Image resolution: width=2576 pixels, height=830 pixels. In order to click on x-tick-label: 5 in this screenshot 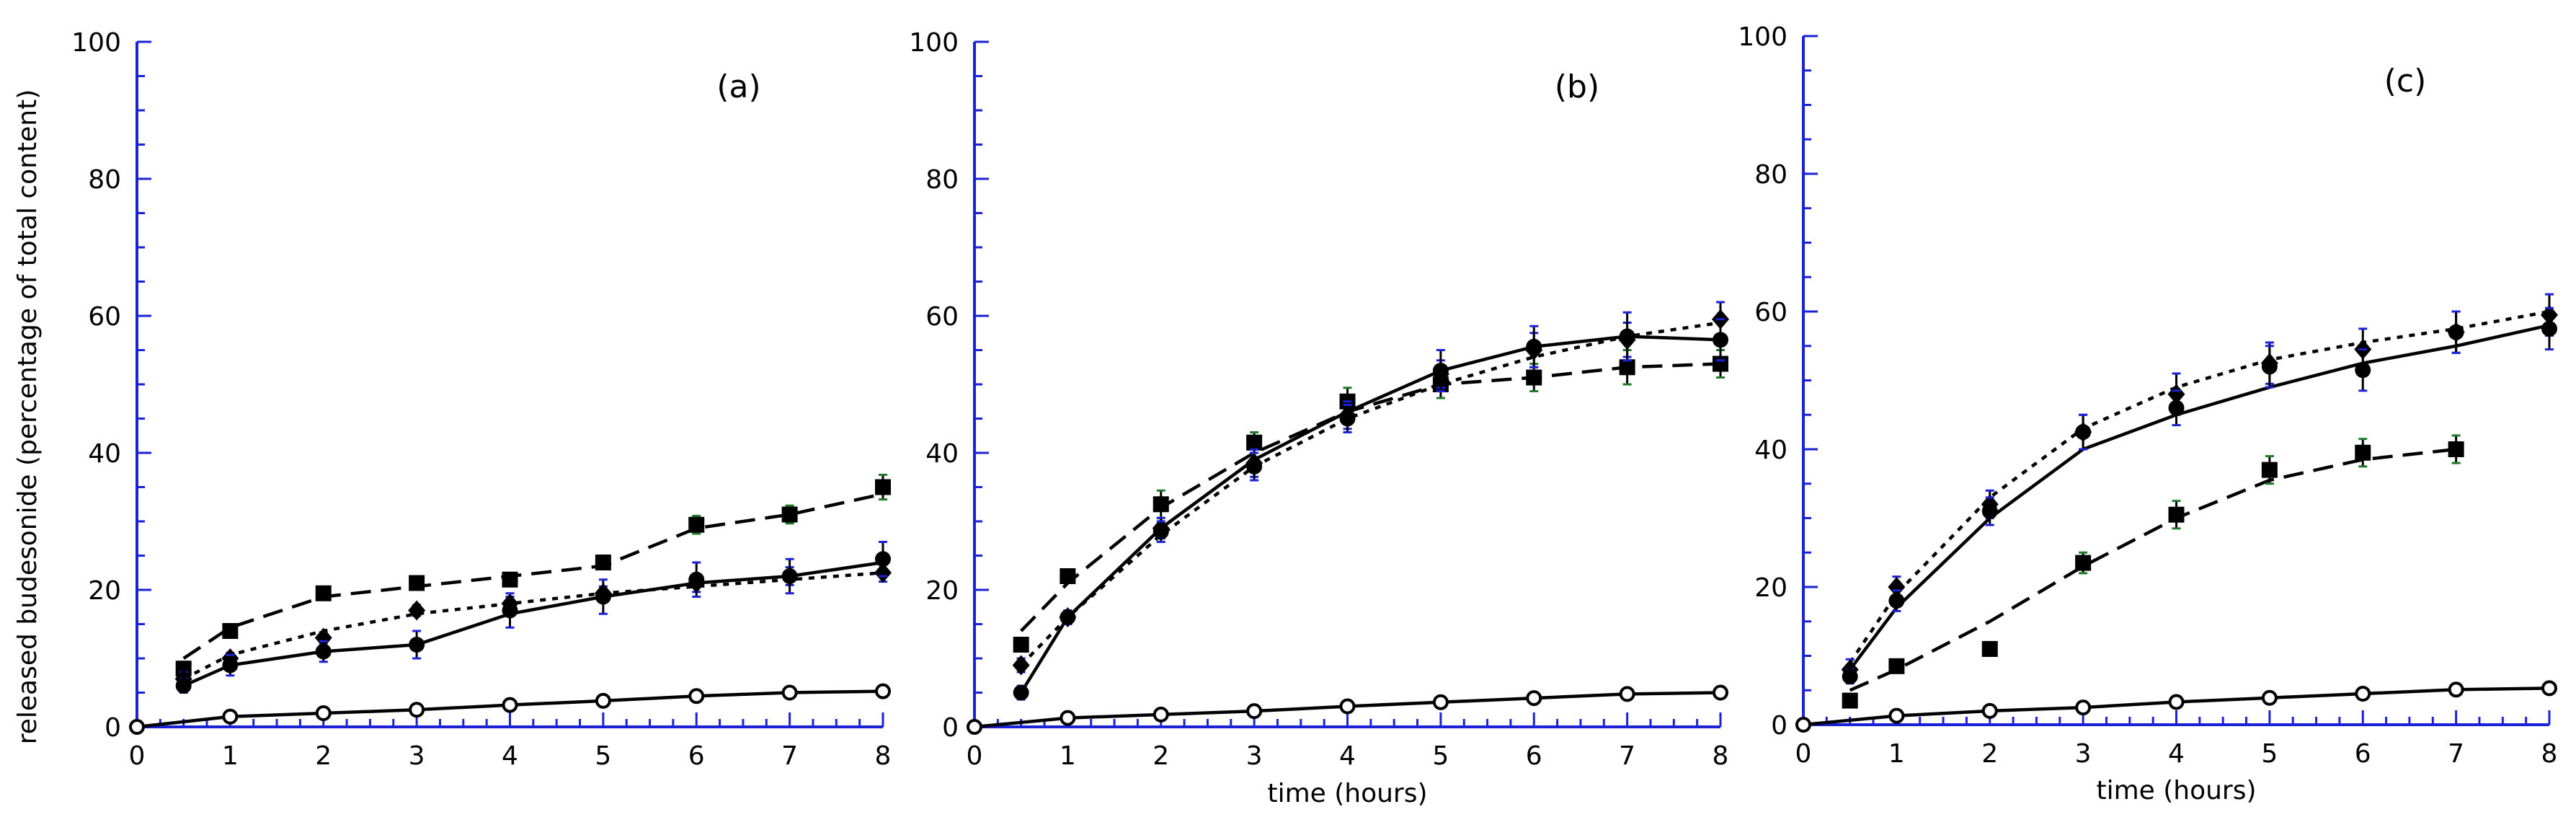, I will do `click(2269, 754)`.